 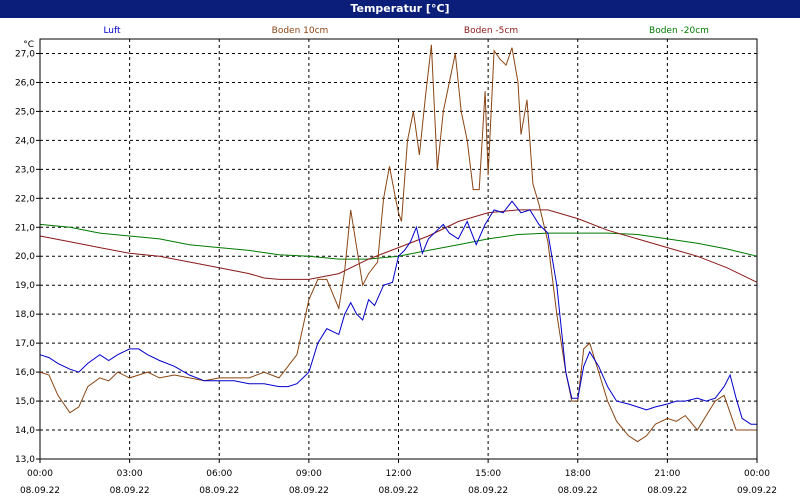 I want to click on y-tick-label: 24,0, so click(x=25, y=141).